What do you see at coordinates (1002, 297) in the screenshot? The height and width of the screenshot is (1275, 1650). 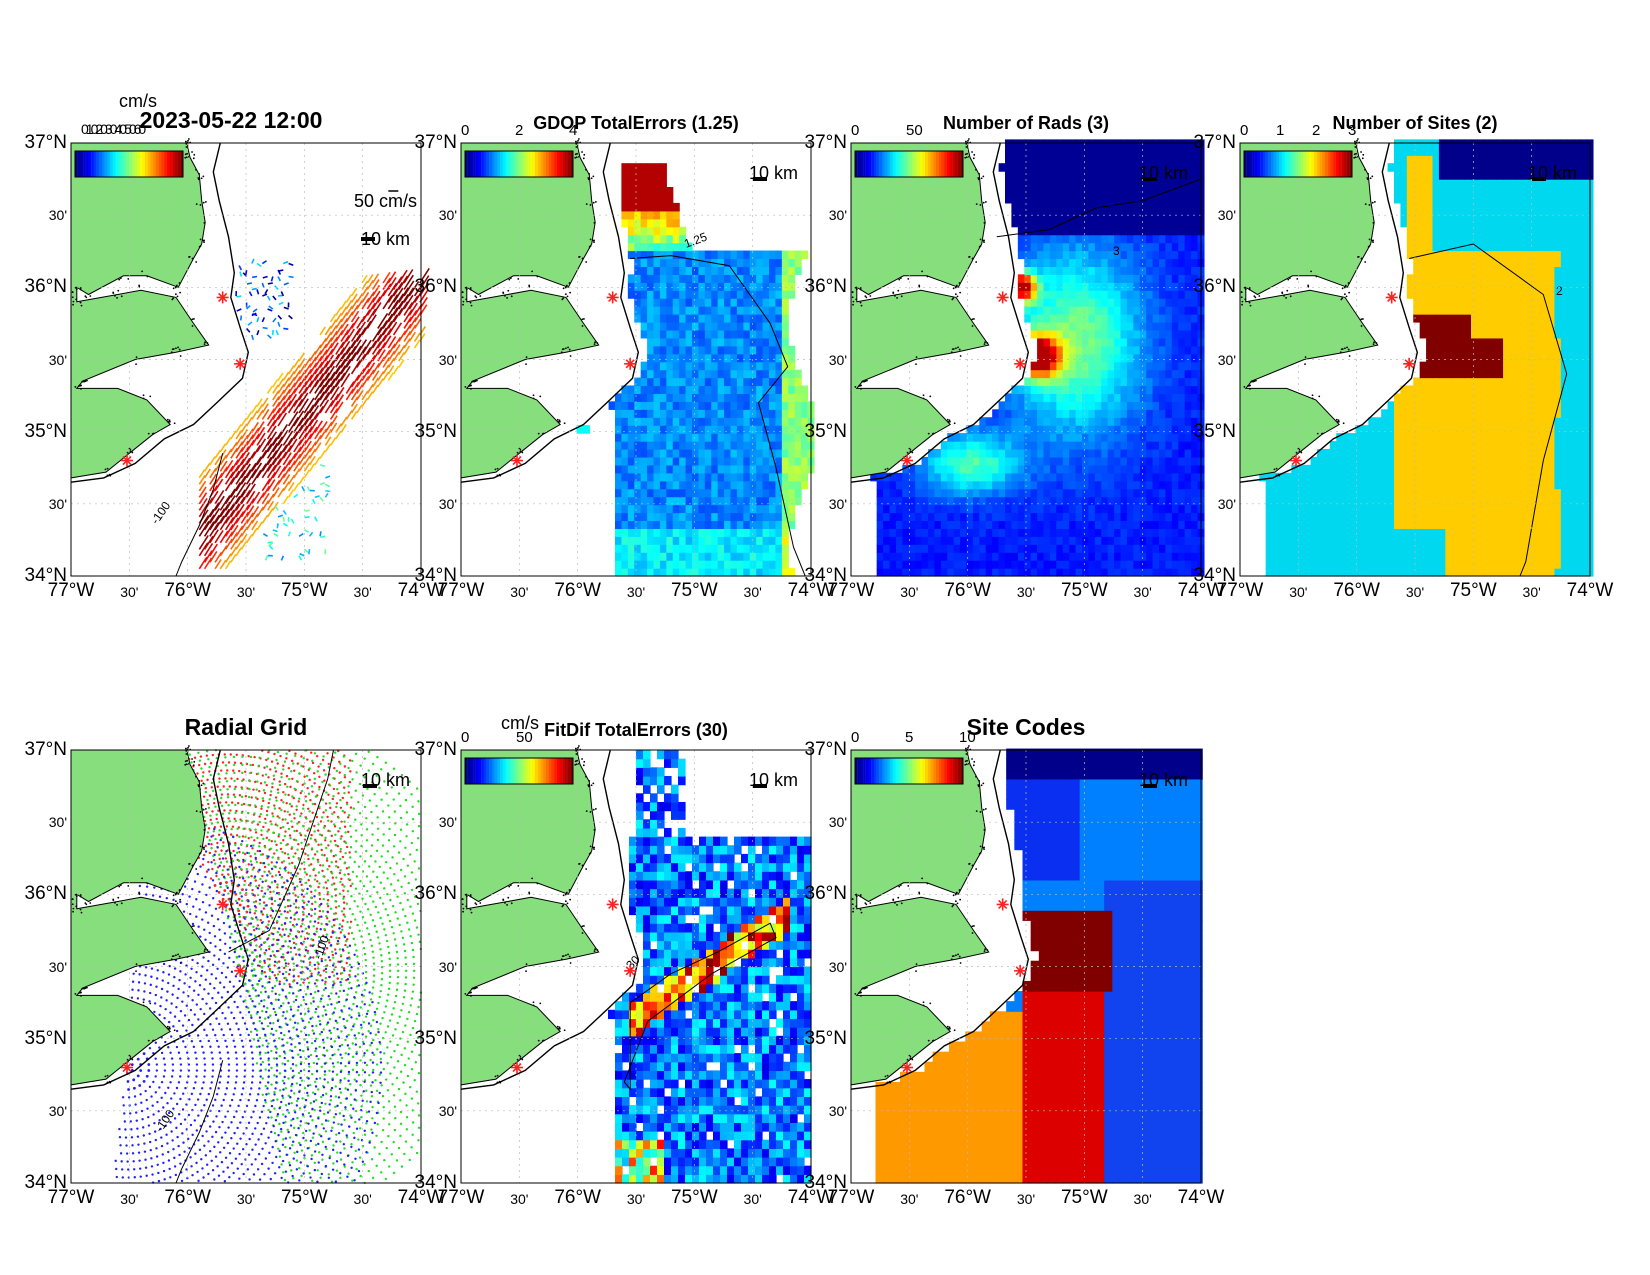 I see `hf-radar-site-icon` at bounding box center [1002, 297].